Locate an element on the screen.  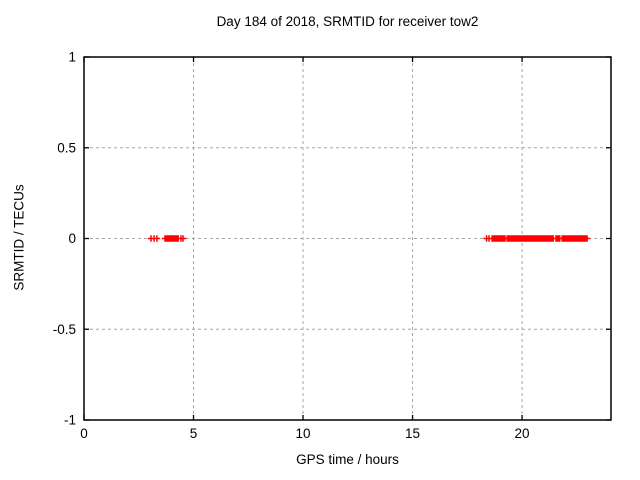
y-tick-label: 0 is located at coordinates (72, 238).